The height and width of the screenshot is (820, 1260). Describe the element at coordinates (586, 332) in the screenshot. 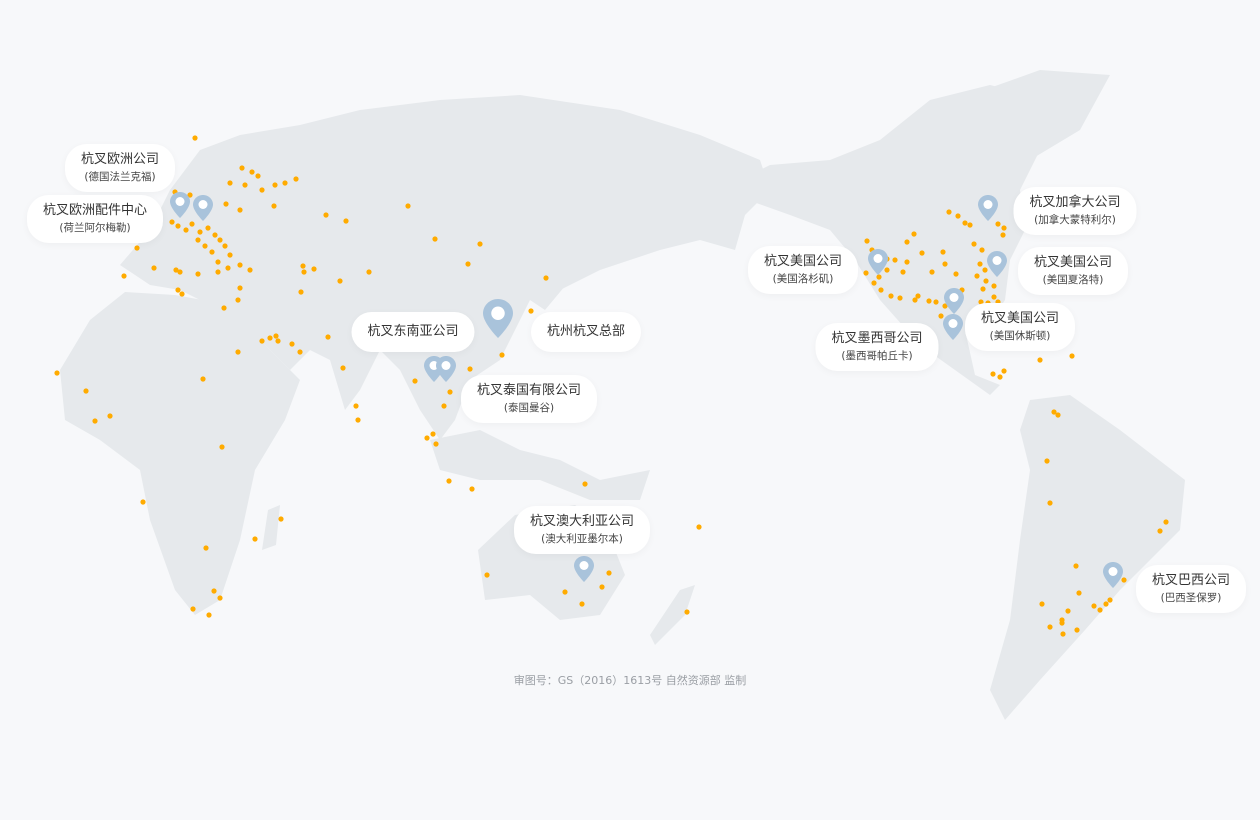

I see `office-label-headquarters: 杭州杭叉总部` at that location.